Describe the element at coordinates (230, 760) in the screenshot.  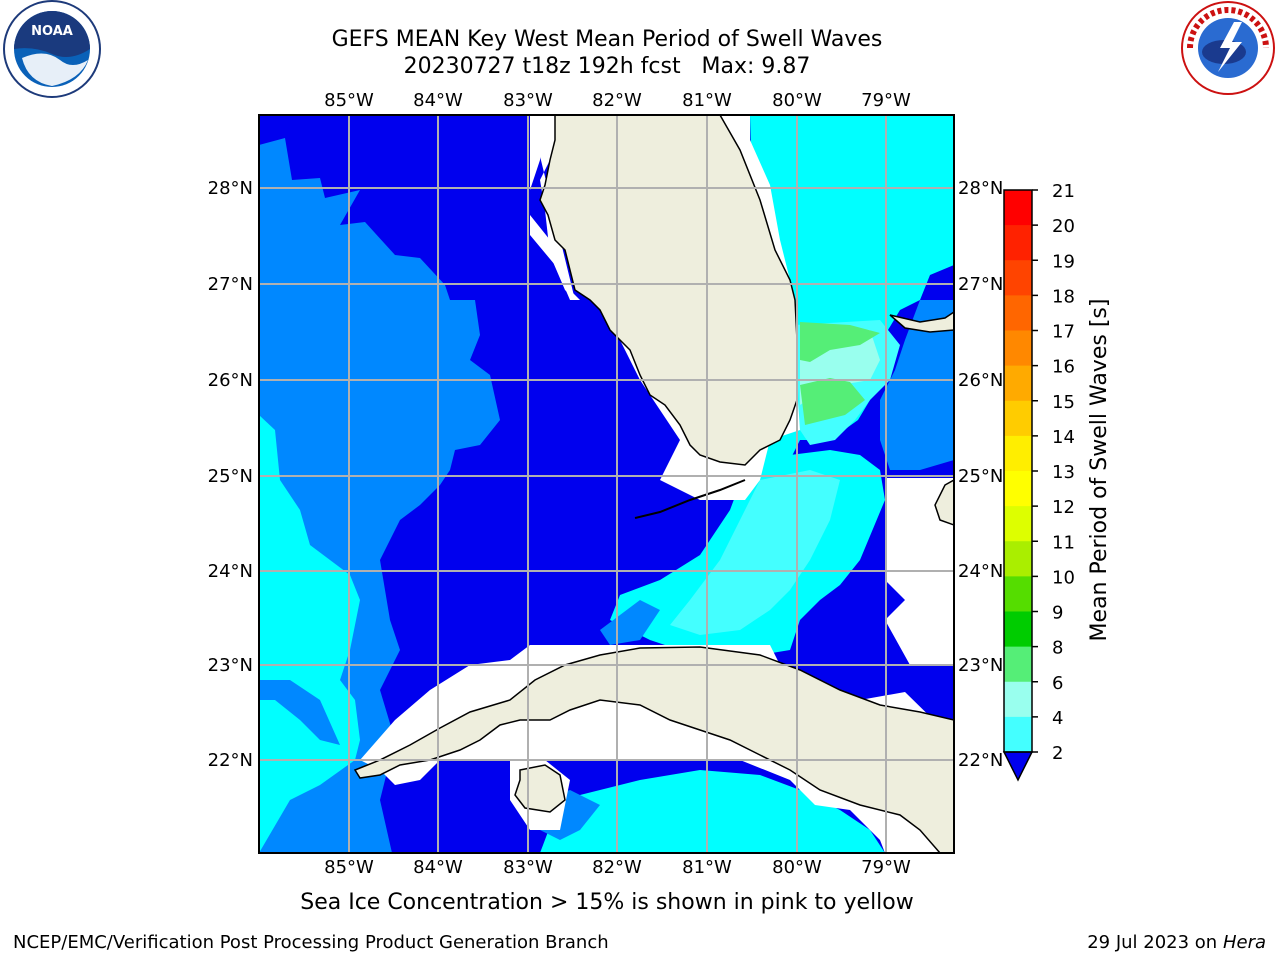
I see `lat-label-left: 22°N` at that location.